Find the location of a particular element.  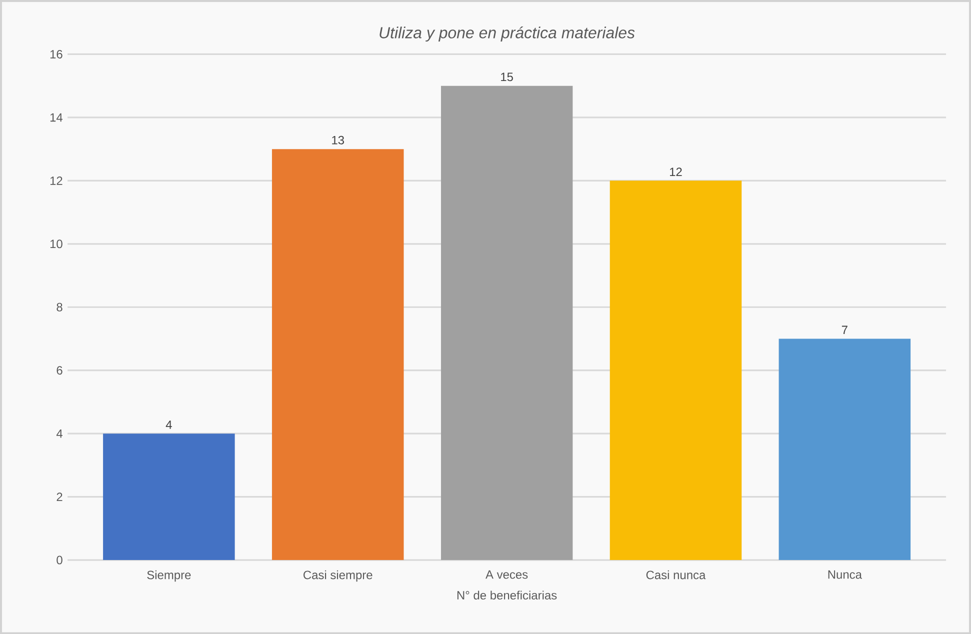

y-tick-label: 16 is located at coordinates (56, 54).